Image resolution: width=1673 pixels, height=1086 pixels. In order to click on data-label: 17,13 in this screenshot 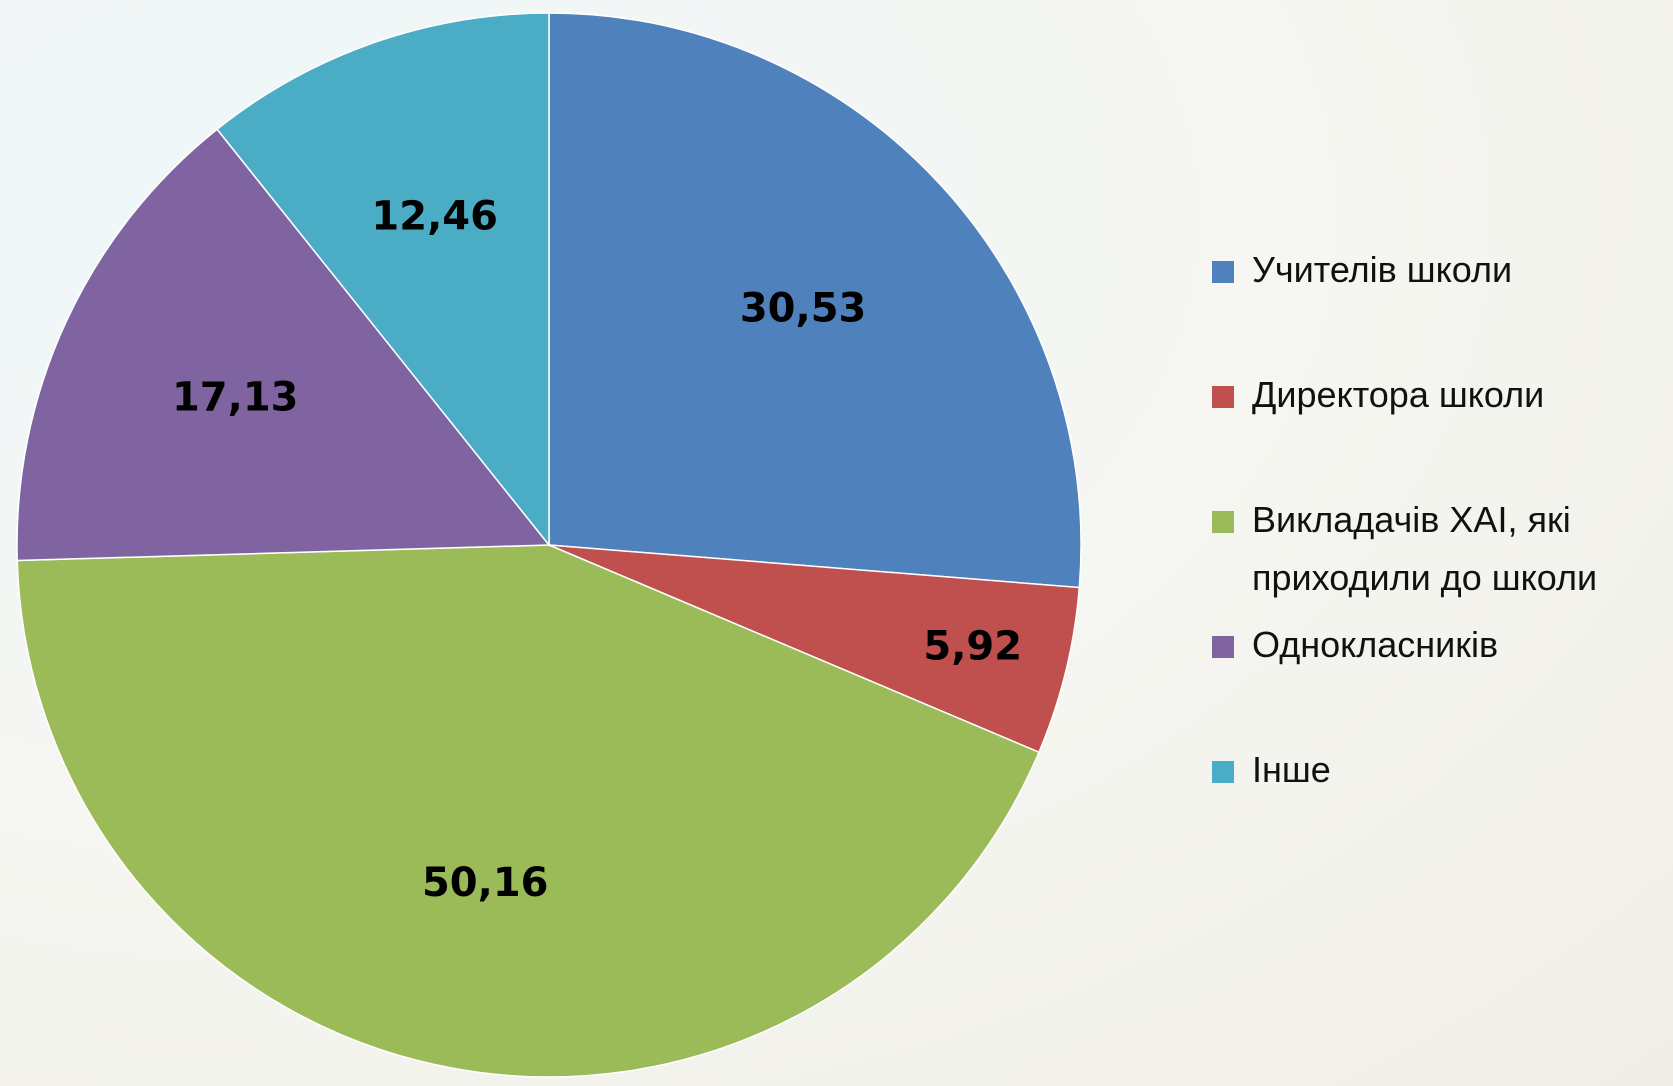, I will do `click(235, 398)`.